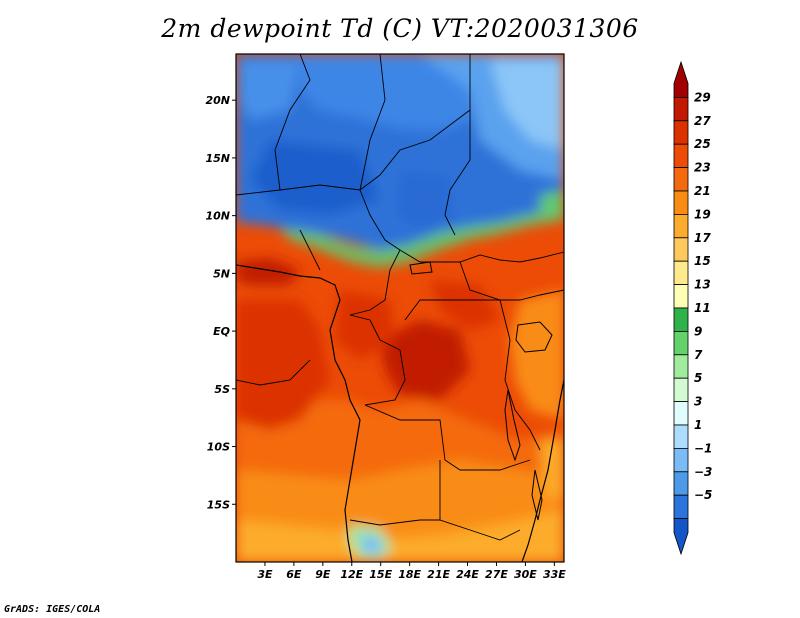  I want to click on lon-tick-label: 33E, so click(554, 574).